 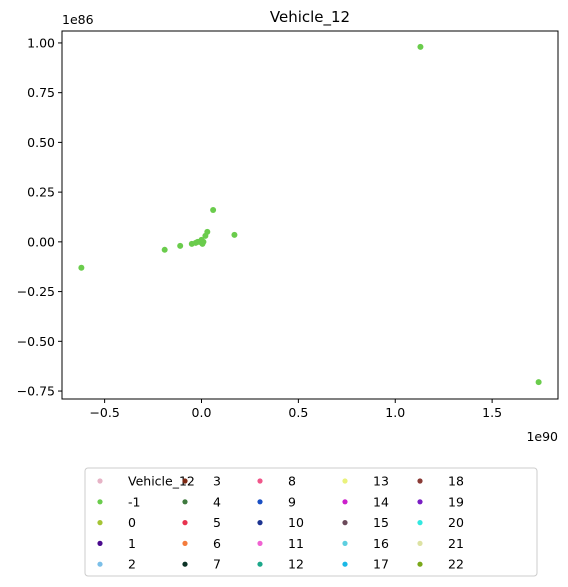 I want to click on legend-label: 10, so click(x=296, y=522).